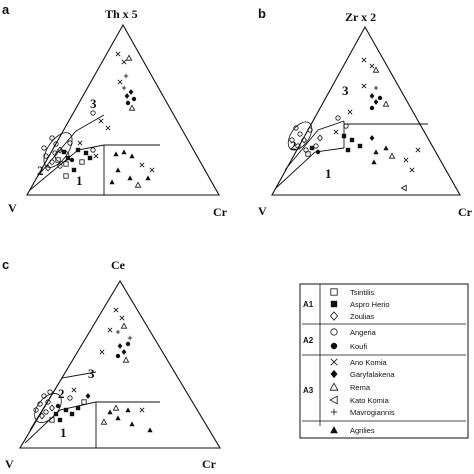  I want to click on legend-label-agrilies: Agrilies, so click(362, 430).